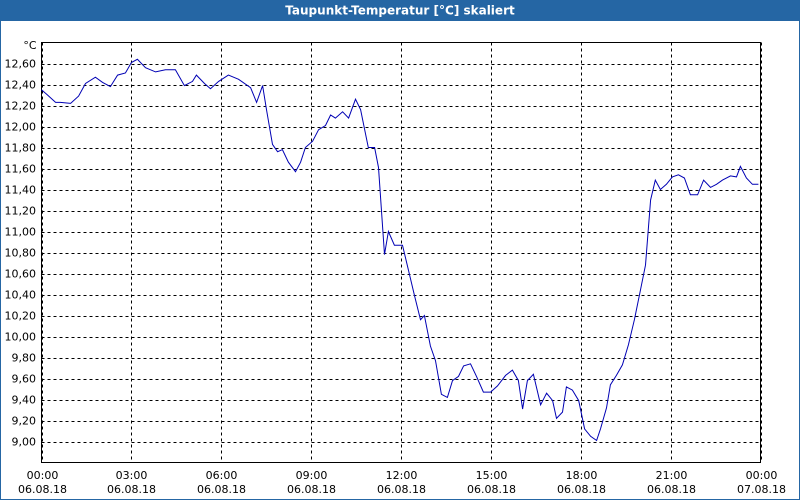 This screenshot has width=800, height=500. I want to click on y-tick-label: 12,20, so click(21, 106).